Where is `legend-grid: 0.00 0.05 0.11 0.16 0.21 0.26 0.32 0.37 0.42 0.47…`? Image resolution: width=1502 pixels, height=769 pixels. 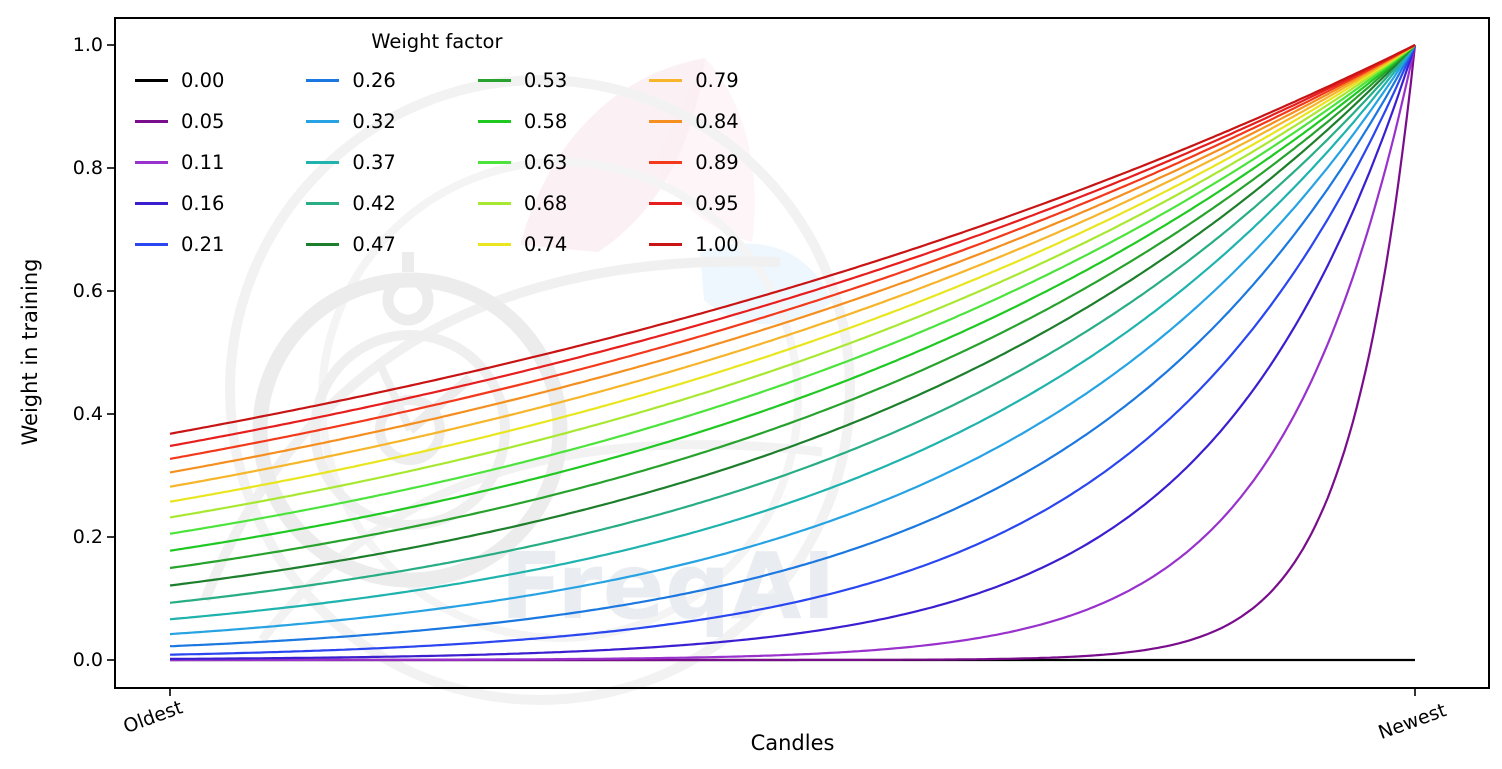
legend-grid: 0.00 0.05 0.11 0.16 0.21 0.26 0.32 0.37 0.42 0.47… is located at coordinates (437, 162).